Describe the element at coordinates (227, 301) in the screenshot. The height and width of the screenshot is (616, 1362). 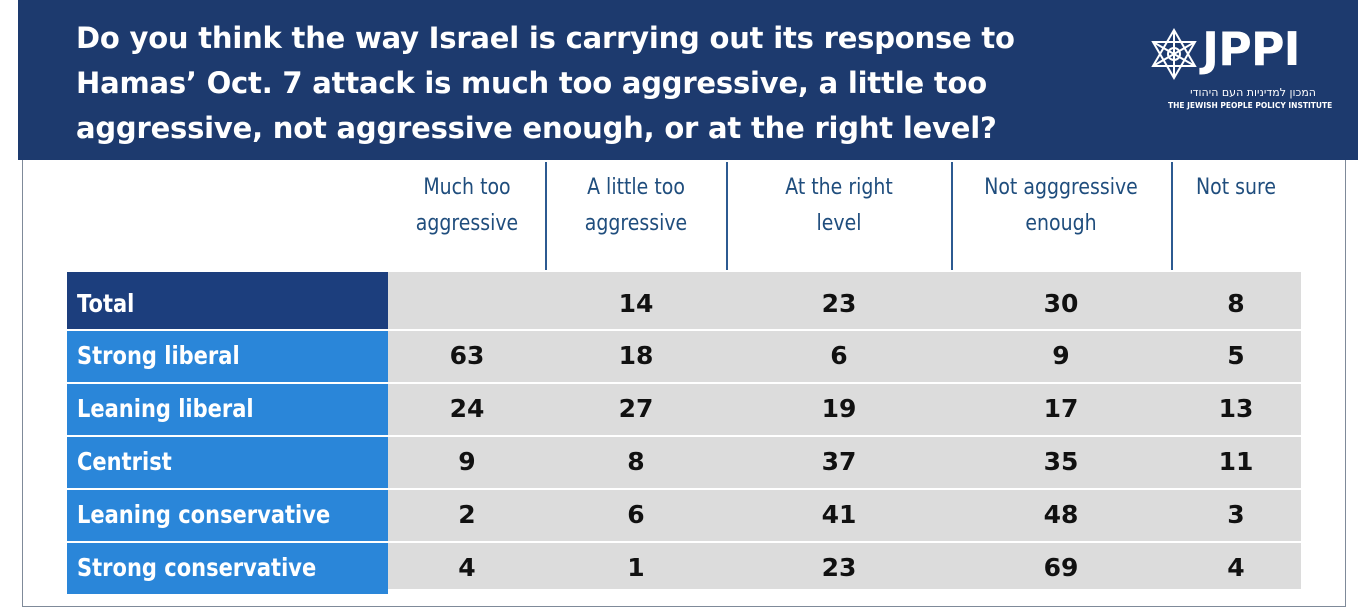
I see `row-label: Total` at that location.